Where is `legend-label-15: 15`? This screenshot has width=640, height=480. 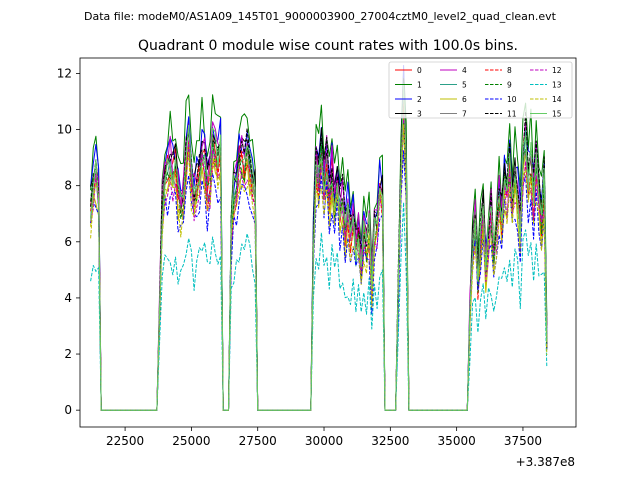 legend-label-15: 15 is located at coordinates (557, 114).